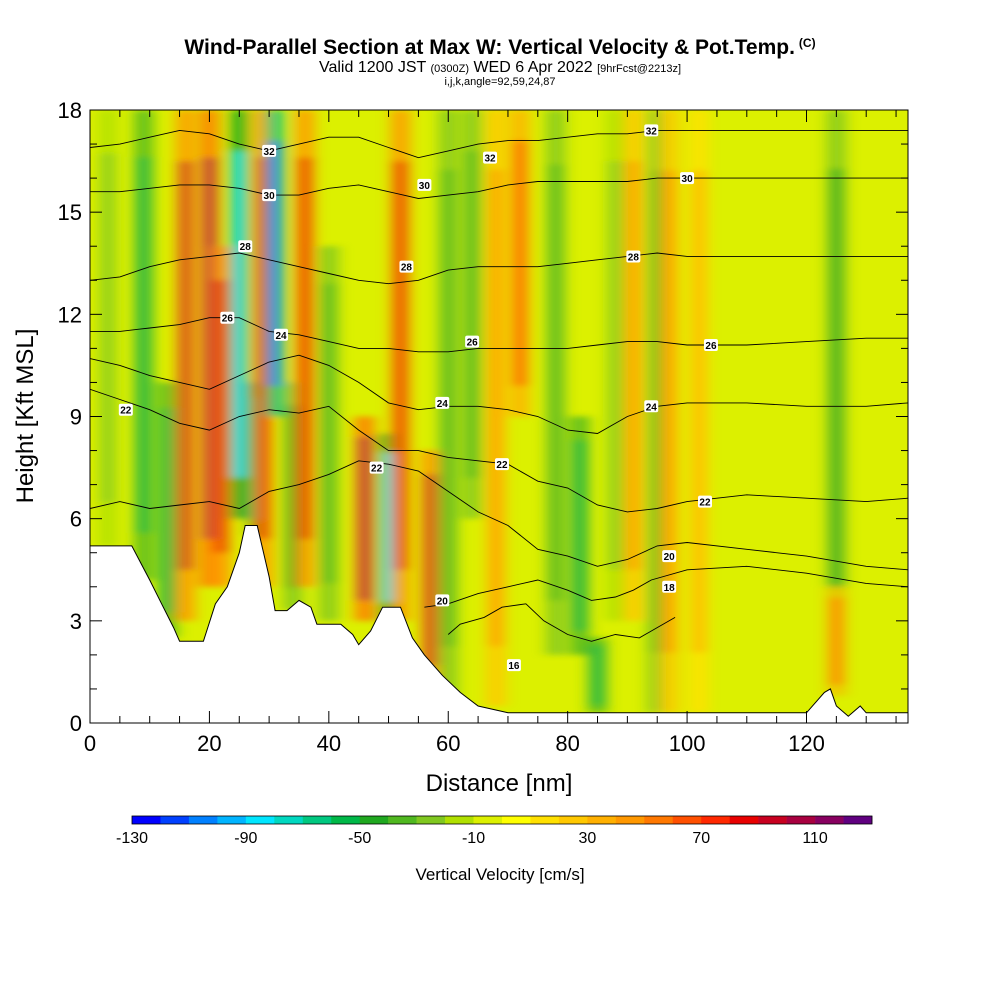 The width and height of the screenshot is (1000, 1000). I want to click on colorbar: -130 -90 -50 -10 30 70 110, so click(494, 831).